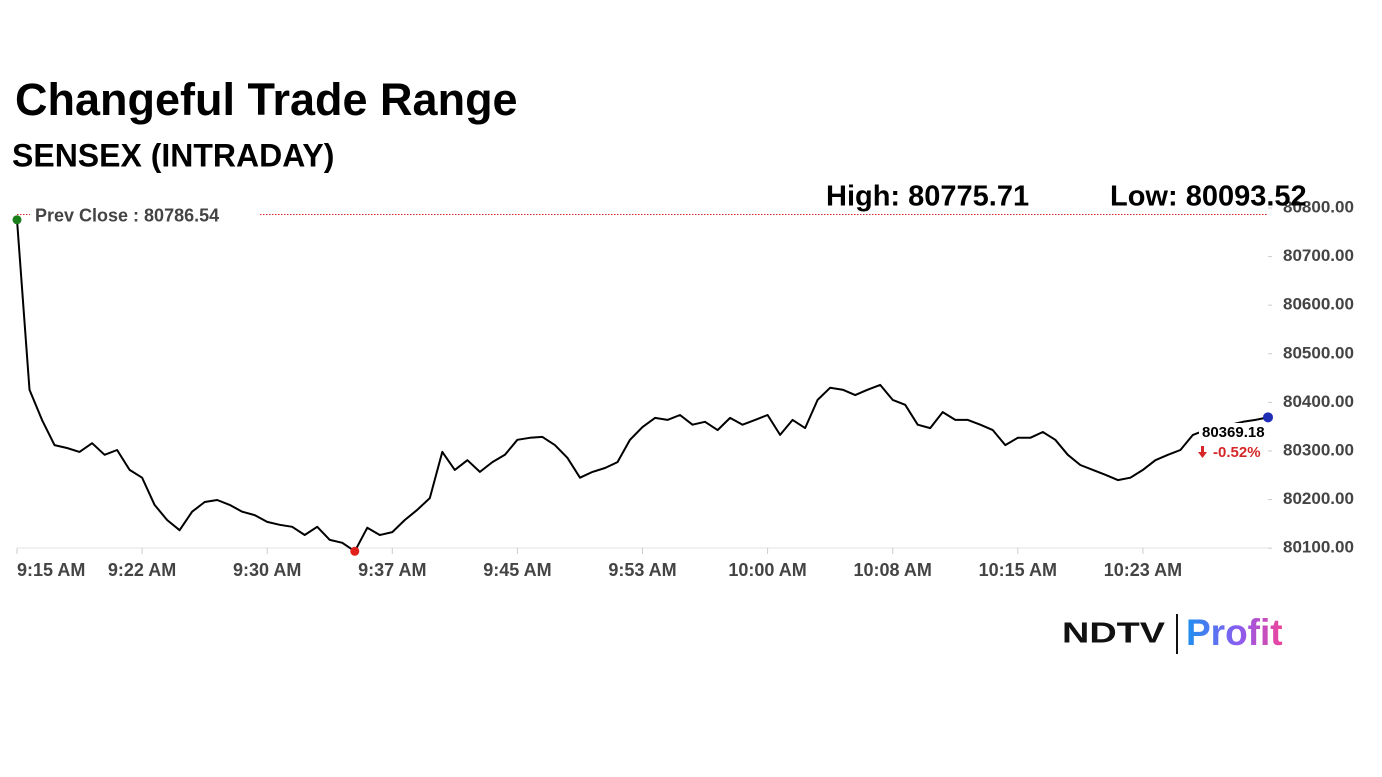 This screenshot has width=1382, height=777. Describe the element at coordinates (1318, 498) in the screenshot. I see `y-tick-label: 80200.00` at that location.